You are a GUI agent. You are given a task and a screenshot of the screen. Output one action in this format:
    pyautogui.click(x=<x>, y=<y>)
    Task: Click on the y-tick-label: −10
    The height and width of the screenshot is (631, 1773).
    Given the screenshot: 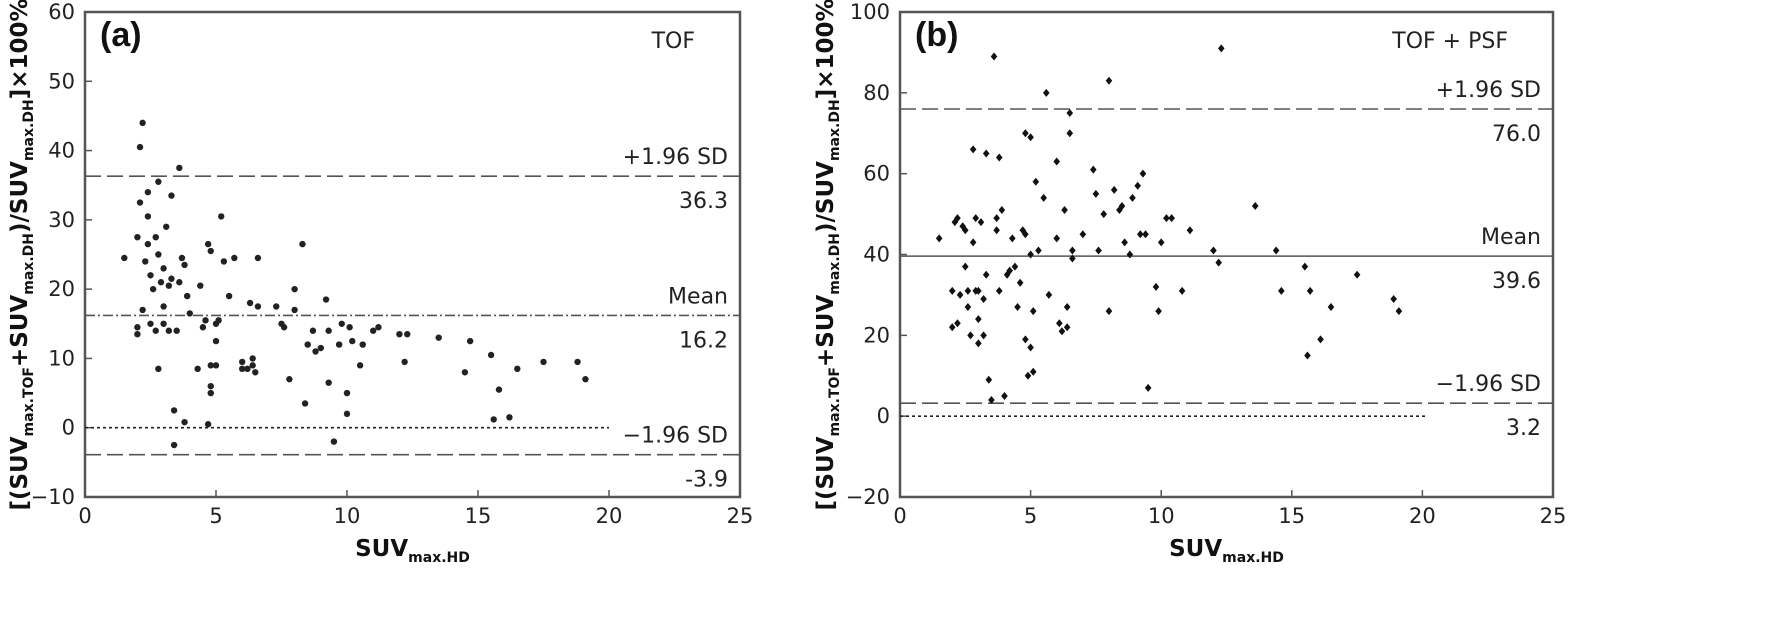 What is the action you would take?
    pyautogui.click(x=53, y=497)
    